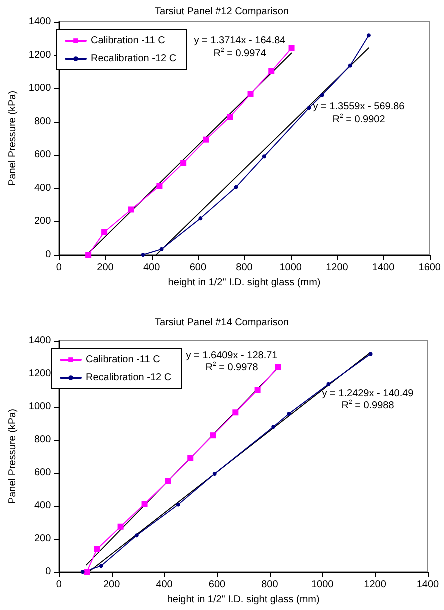  Describe the element at coordinates (368, 394) in the screenshot. I see `annotation: y = 1.2429x - 140.49` at that location.